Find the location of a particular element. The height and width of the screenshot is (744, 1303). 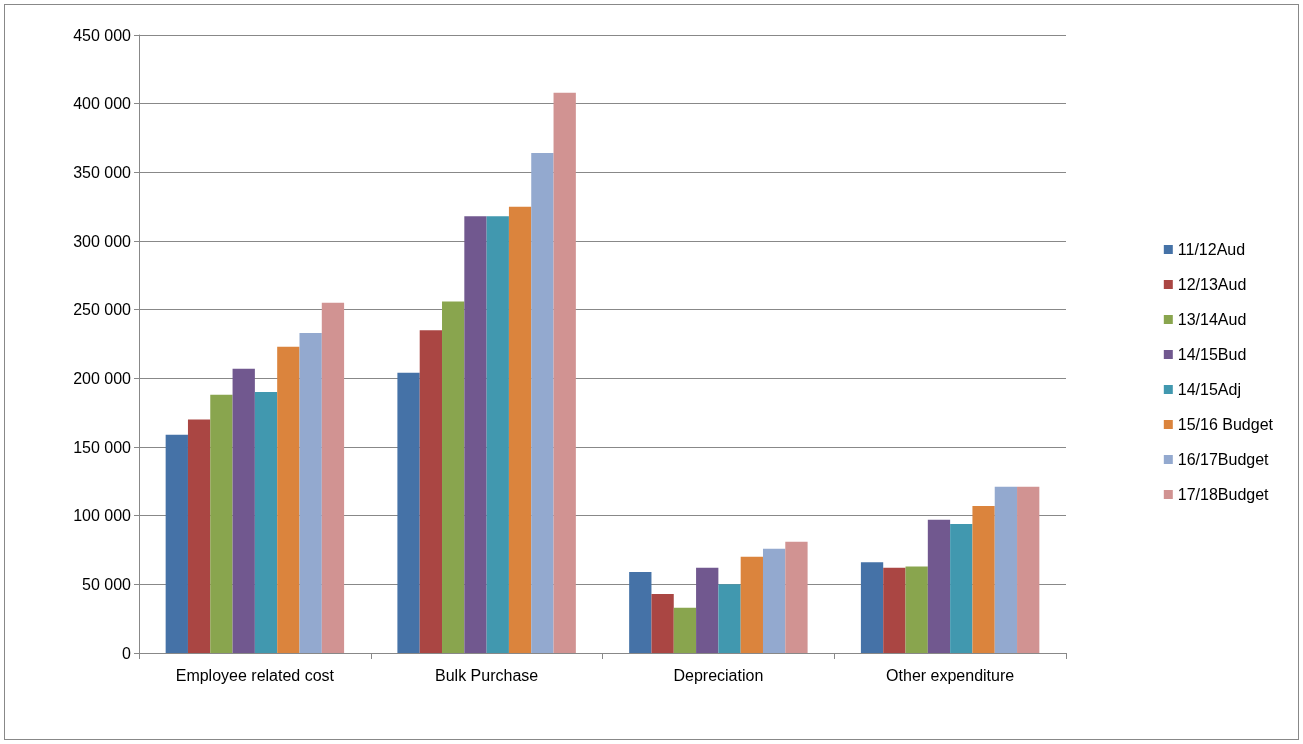

y-tick-label: 200 000 is located at coordinates (102, 378).